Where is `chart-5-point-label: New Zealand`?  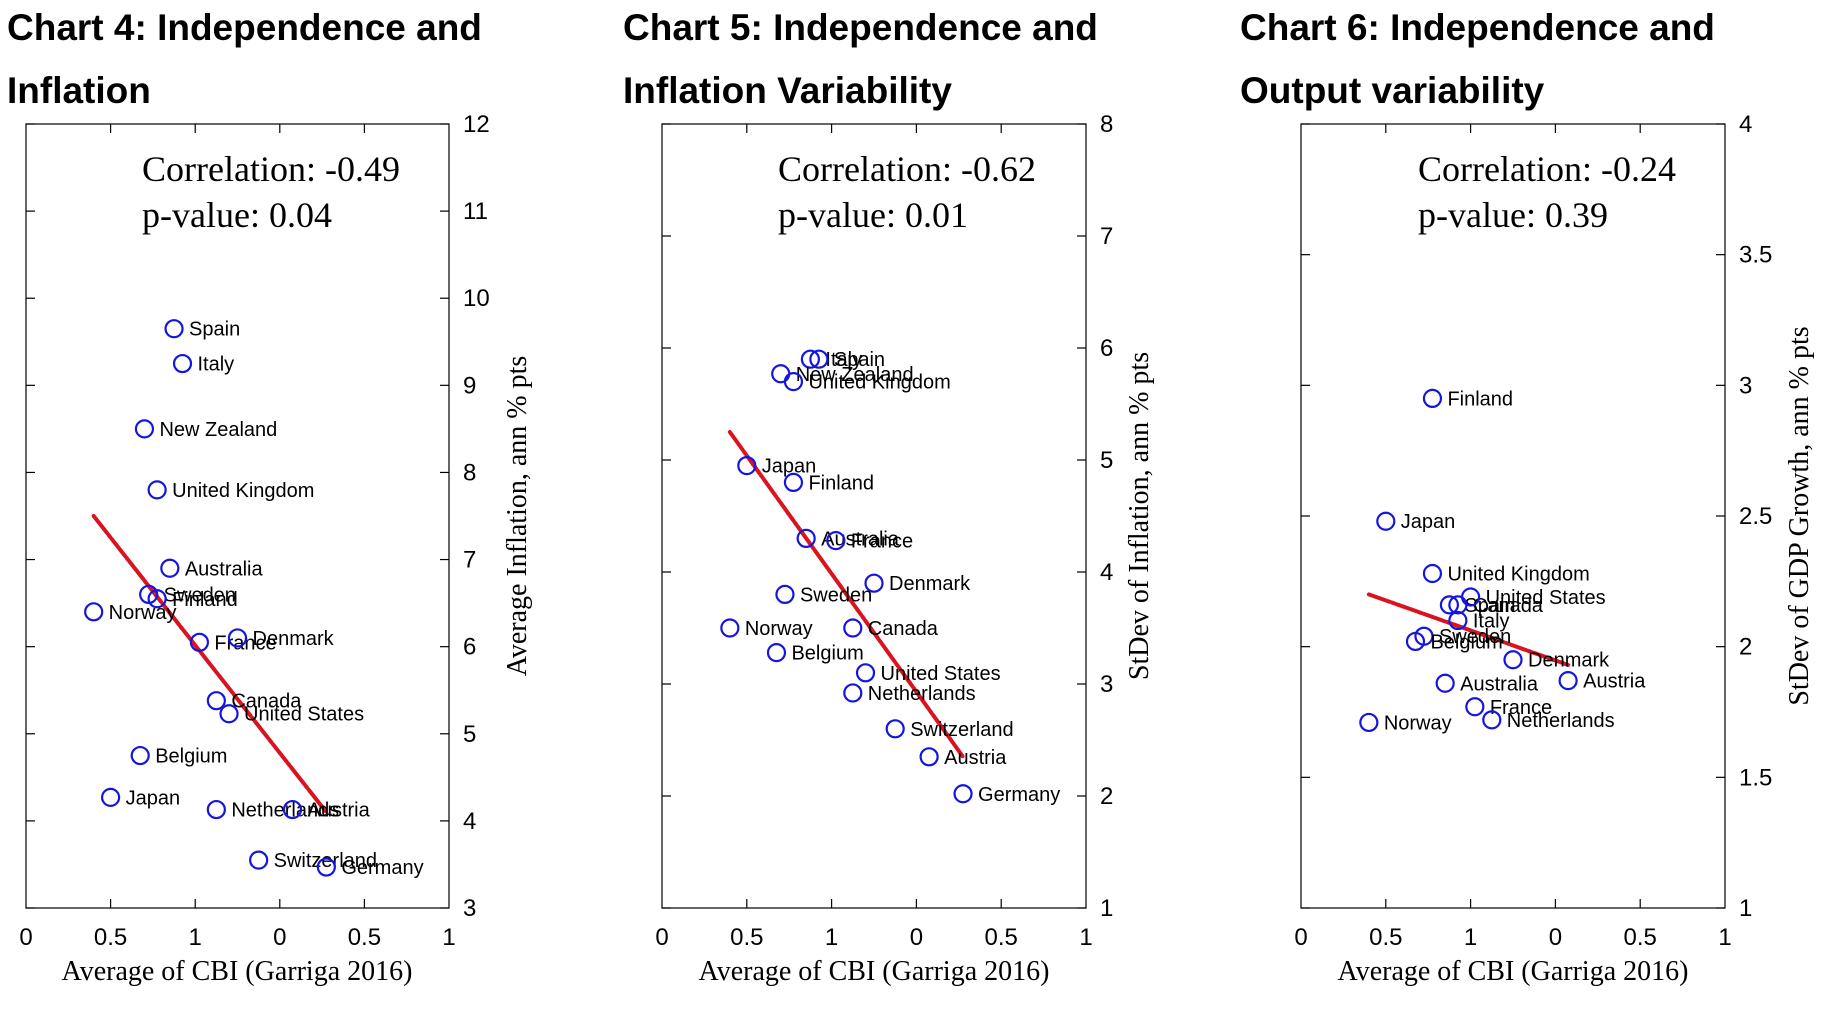
chart-5-point-label: New Zealand is located at coordinates (855, 375).